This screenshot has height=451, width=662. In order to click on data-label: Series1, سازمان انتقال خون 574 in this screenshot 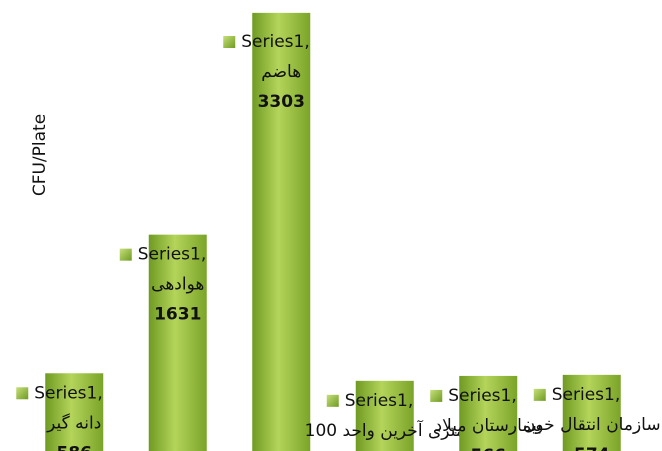, I will do `click(592, 418)`.